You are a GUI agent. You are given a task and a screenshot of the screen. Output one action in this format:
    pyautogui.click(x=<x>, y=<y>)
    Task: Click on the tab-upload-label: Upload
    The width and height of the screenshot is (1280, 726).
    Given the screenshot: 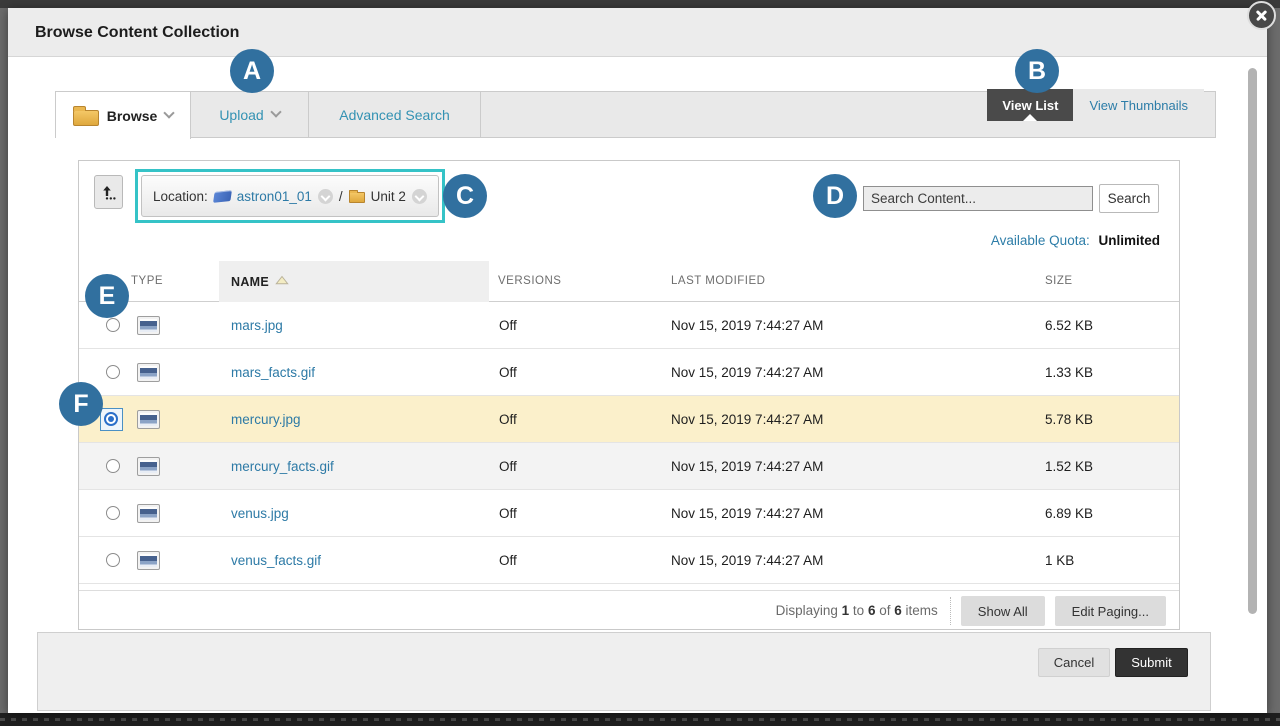 What is the action you would take?
    pyautogui.click(x=241, y=114)
    